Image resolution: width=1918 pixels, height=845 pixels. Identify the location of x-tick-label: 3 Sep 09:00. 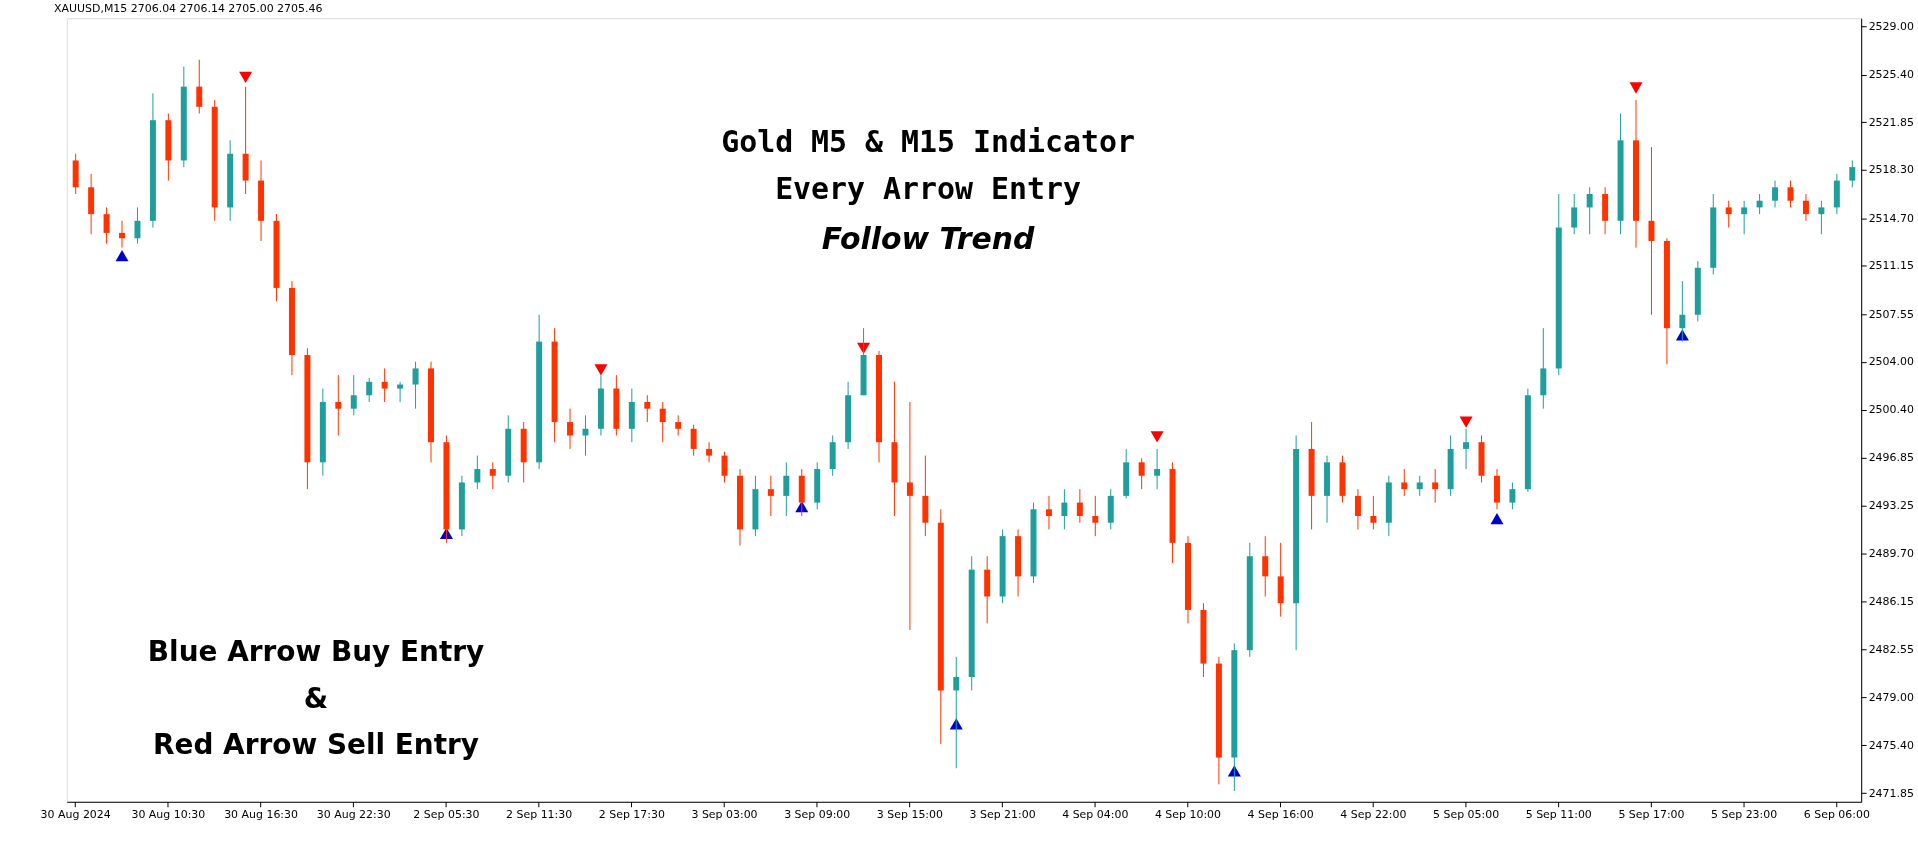
(817, 815).